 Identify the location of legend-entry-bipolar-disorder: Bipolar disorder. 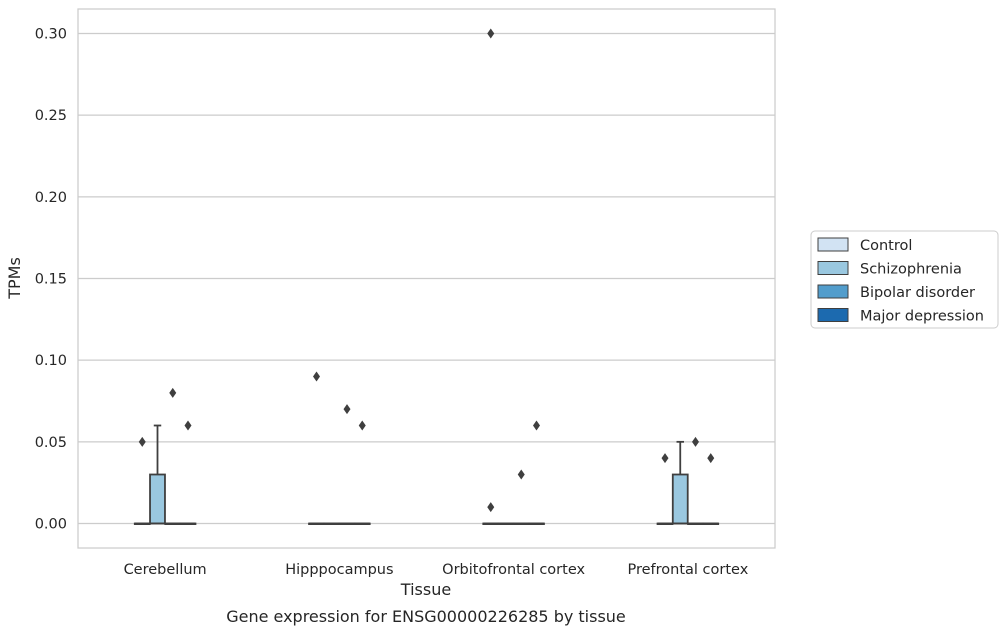
(896, 292).